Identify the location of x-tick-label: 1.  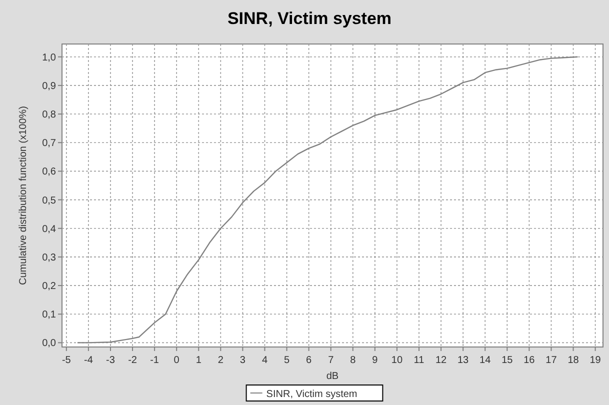
(199, 360).